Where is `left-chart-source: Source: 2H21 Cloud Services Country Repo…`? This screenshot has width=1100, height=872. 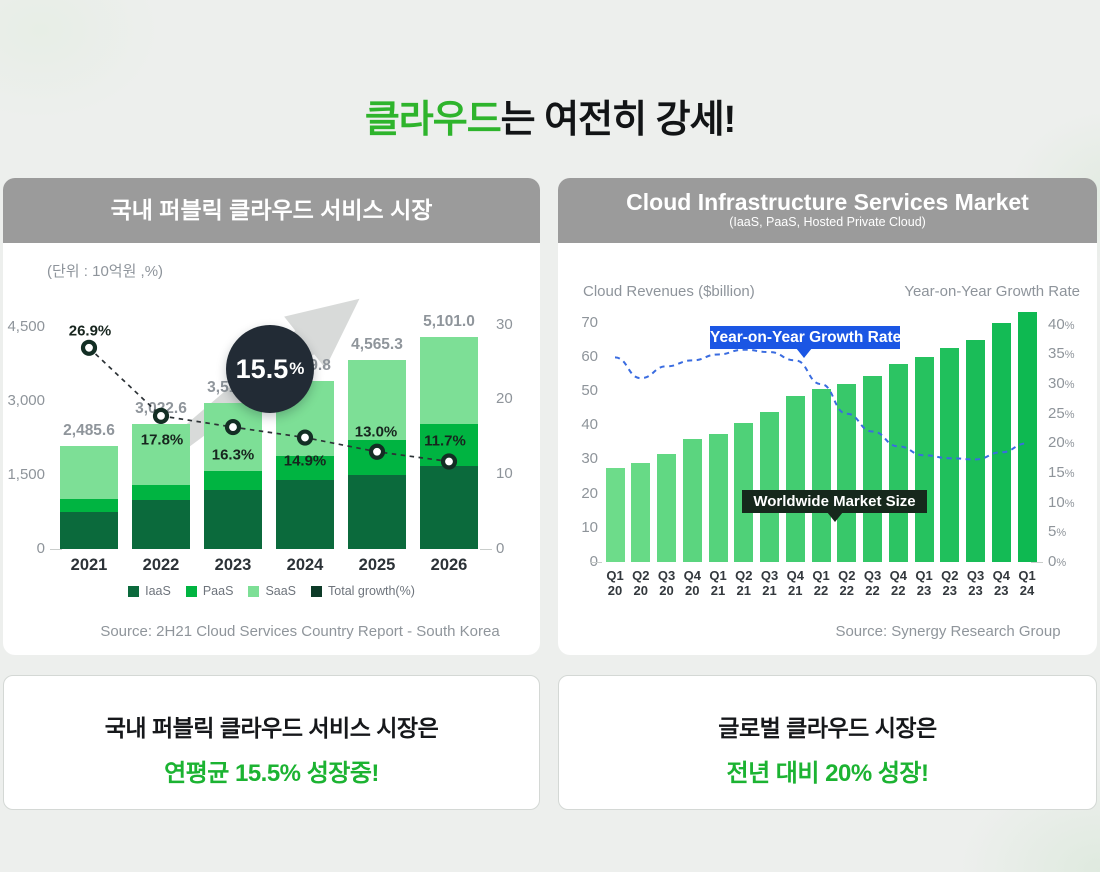 left-chart-source: Source: 2H21 Cloud Services Country Repo… is located at coordinates (300, 631).